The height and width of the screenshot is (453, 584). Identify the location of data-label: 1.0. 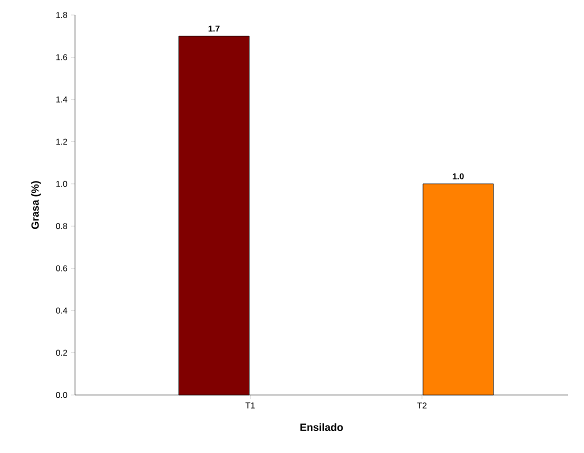
(458, 176).